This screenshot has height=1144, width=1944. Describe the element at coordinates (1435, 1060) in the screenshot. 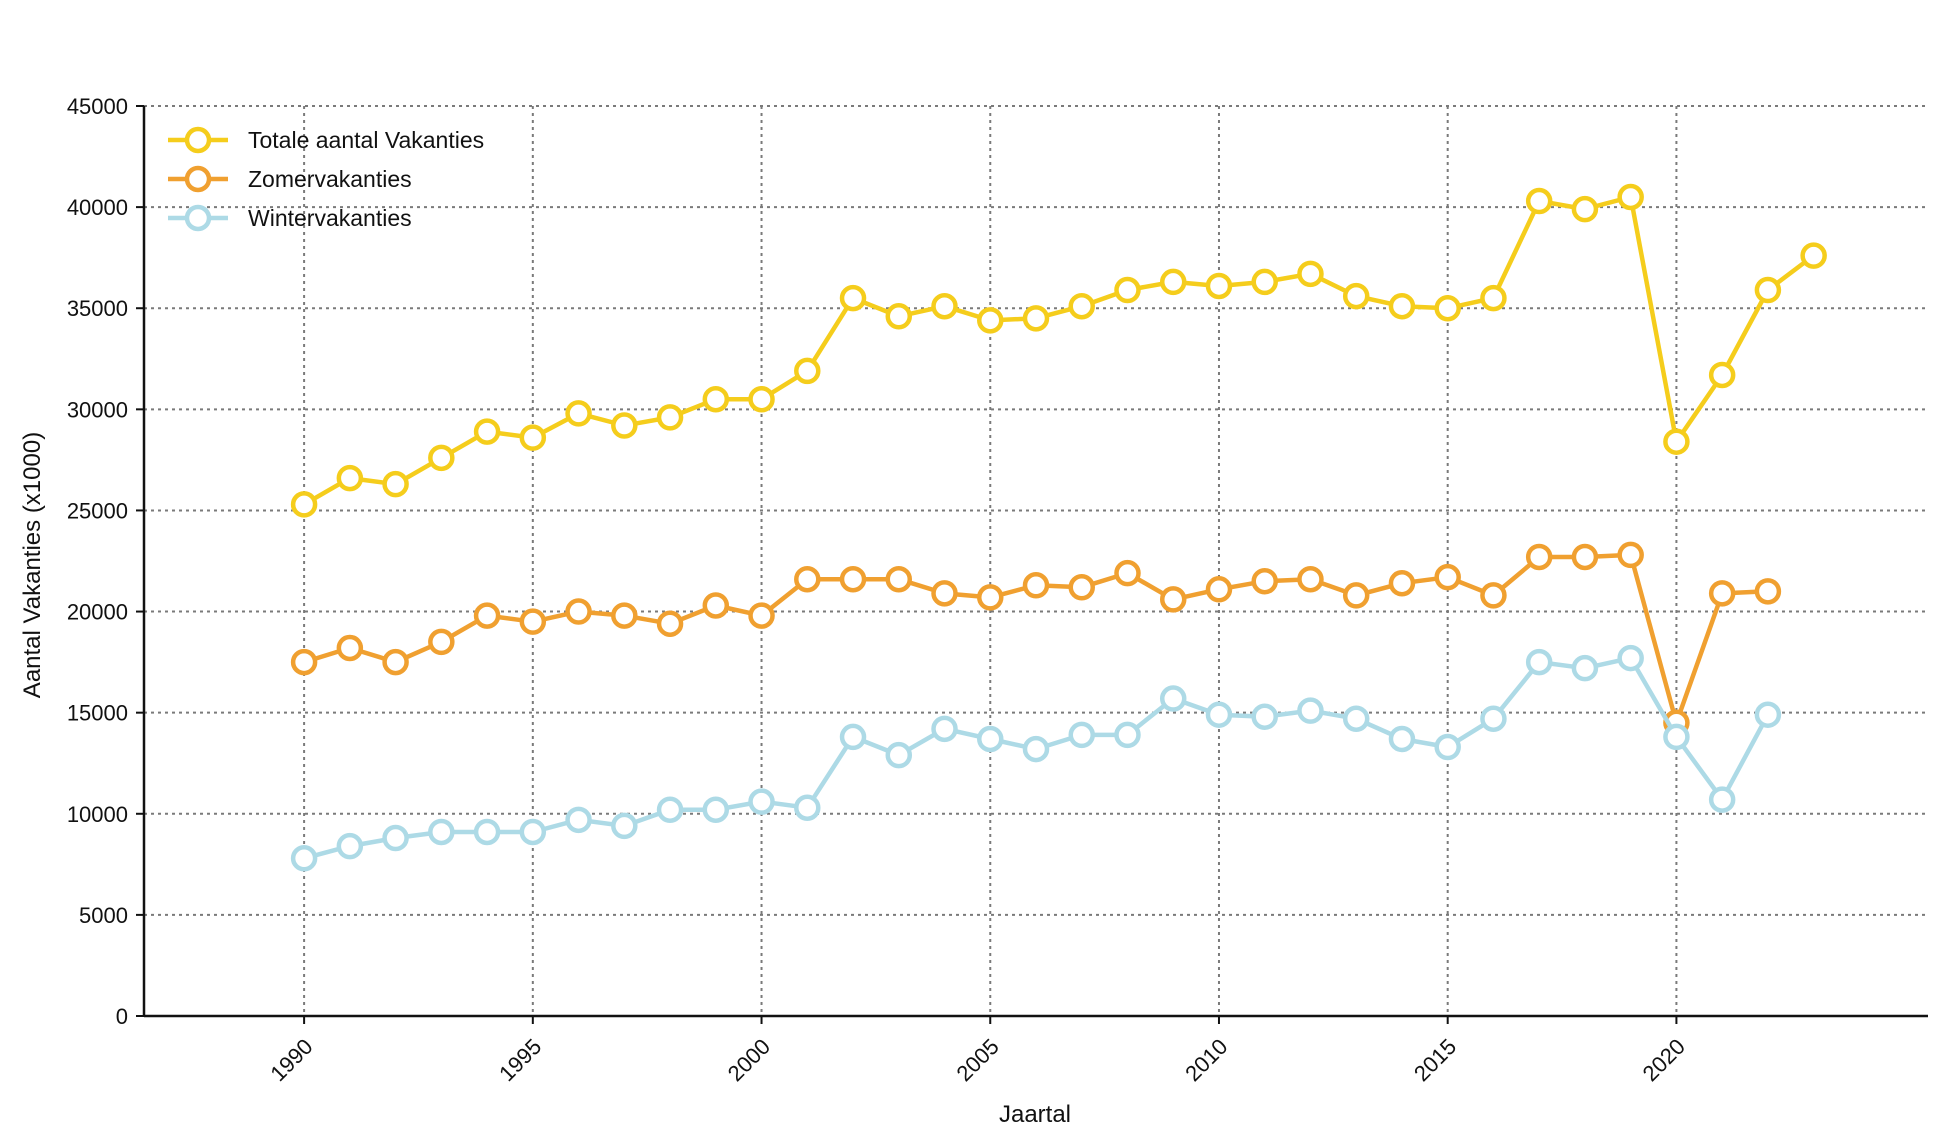

I see `x-tick-label: 2015` at that location.